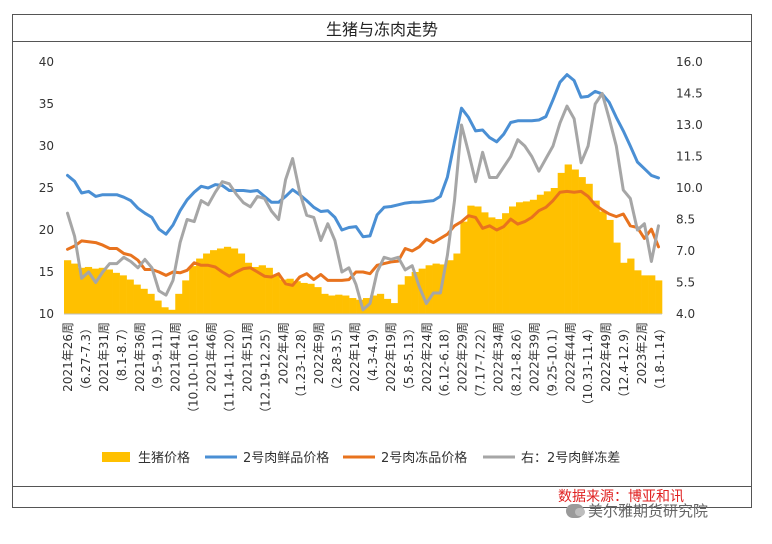 This screenshot has width=772, height=544. Describe the element at coordinates (158, 359) in the screenshot. I see `x-tick-label: （9.5-9.11）` at that location.